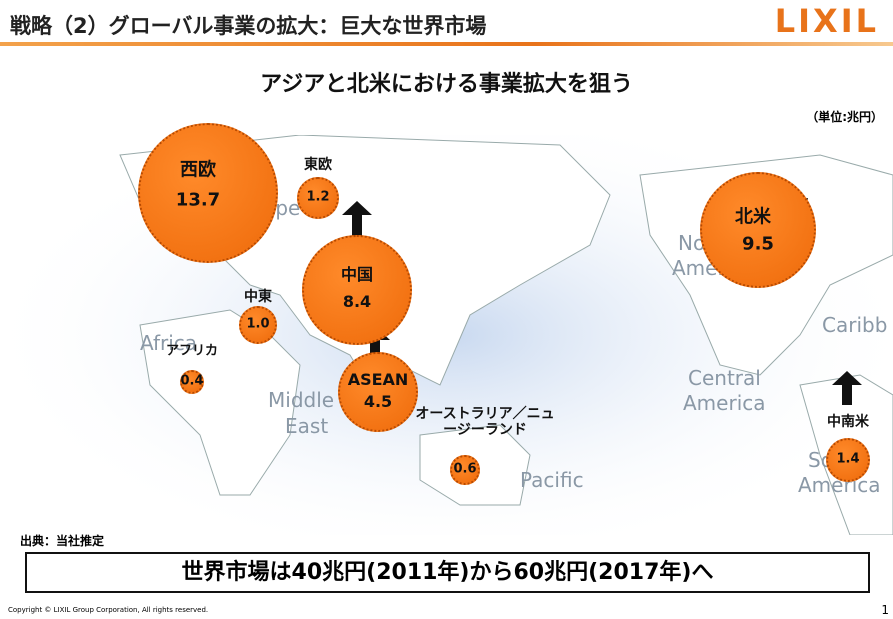 This screenshot has width=893, height=619. Describe the element at coordinates (357, 274) in the screenshot. I see `region-name: 中国` at that location.